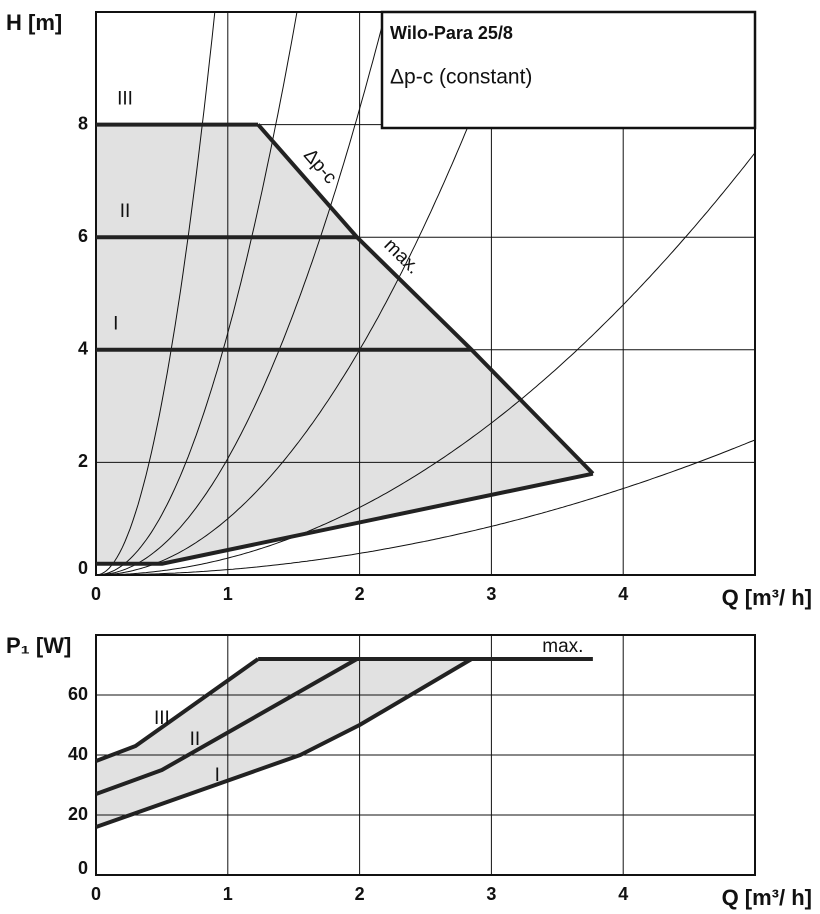  What do you see at coordinates (34, 22) in the screenshot?
I see `y-axis-label: H [m]` at bounding box center [34, 22].